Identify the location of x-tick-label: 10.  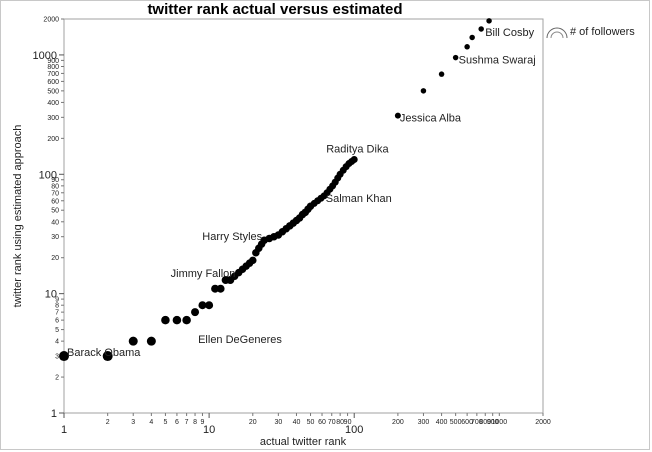
(209, 430).